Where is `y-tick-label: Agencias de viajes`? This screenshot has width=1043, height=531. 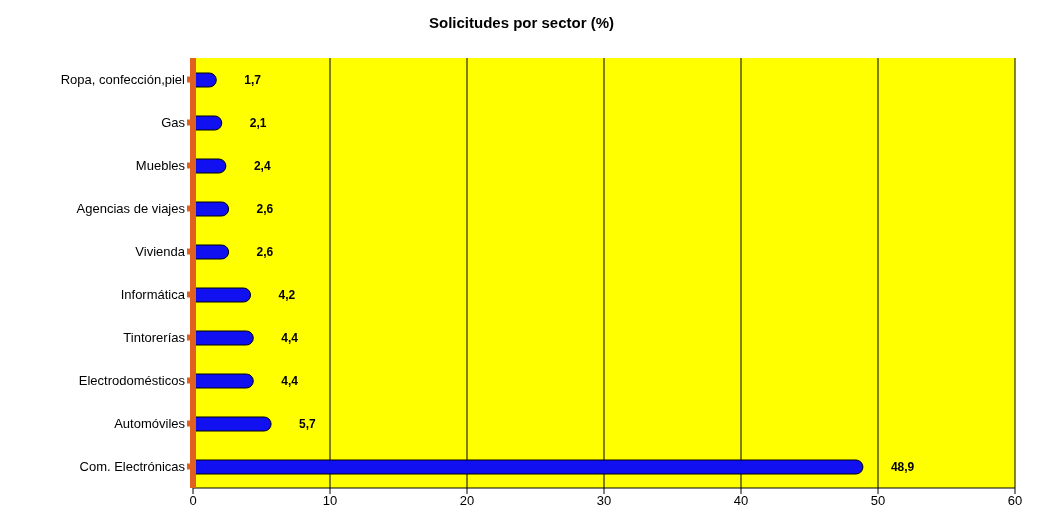
y-tick-label: Agencias de viajes is located at coordinates (131, 209).